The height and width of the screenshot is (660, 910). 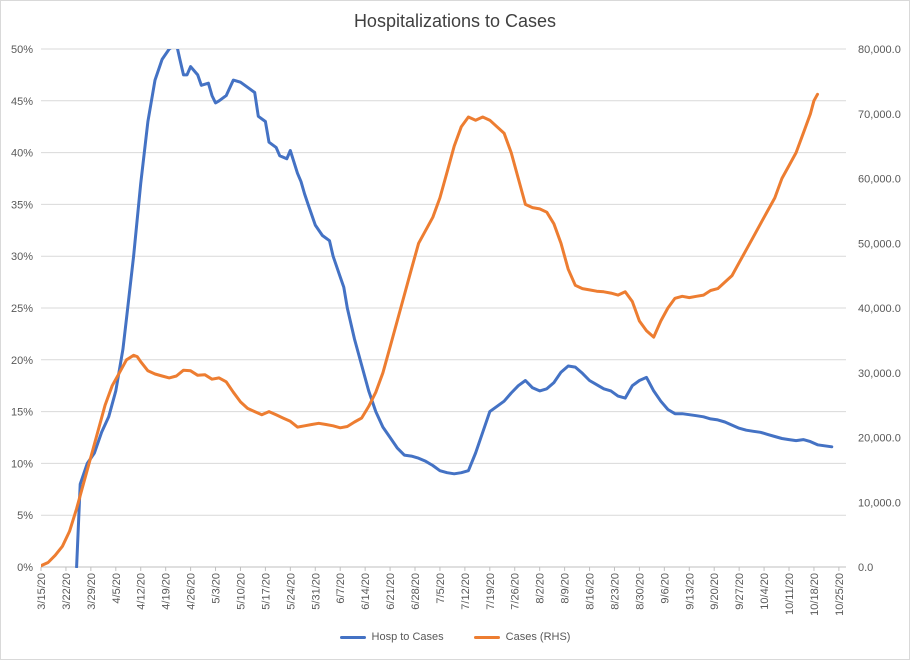 I want to click on x-tick-label: 10/4/20, so click(x=765, y=591).